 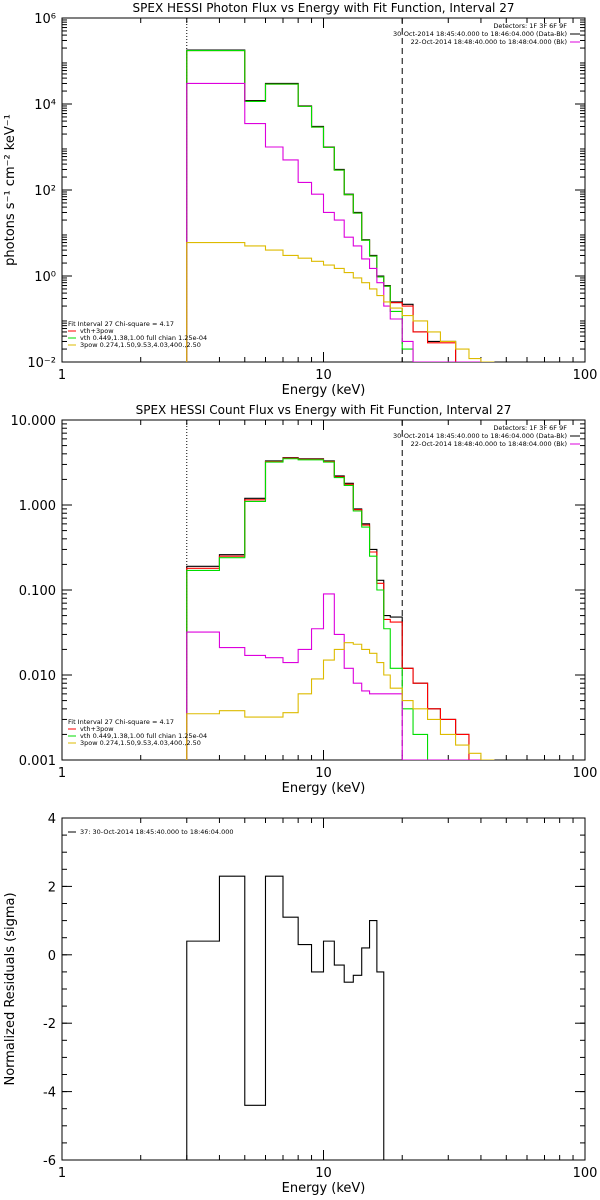 What do you see at coordinates (37, 591) in the screenshot?
I see `y-tick-label: 0.100` at bounding box center [37, 591].